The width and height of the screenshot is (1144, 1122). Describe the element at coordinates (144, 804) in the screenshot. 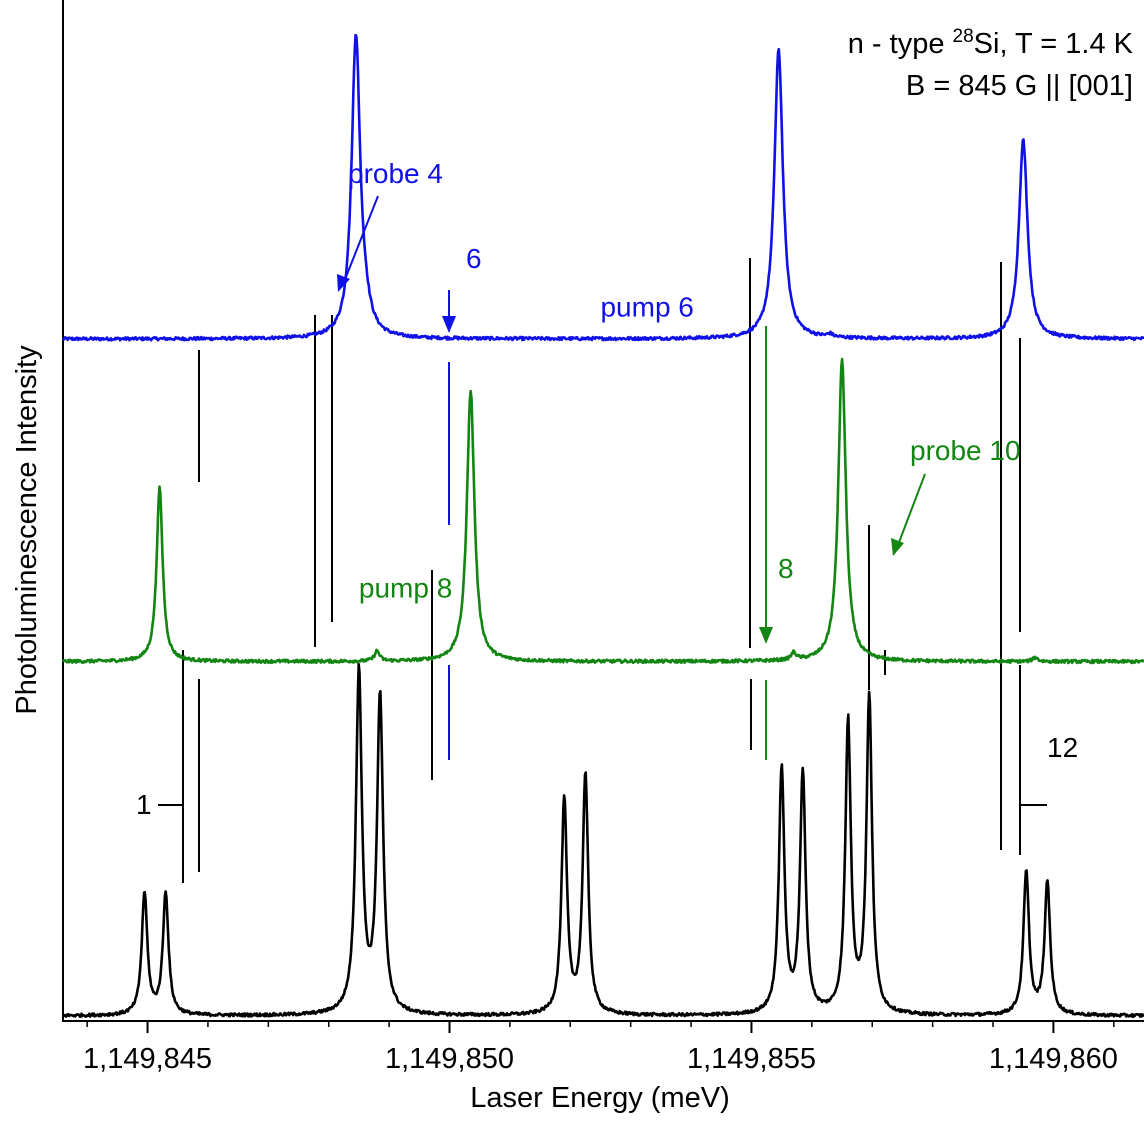

I see `annotation-1: 1` at that location.